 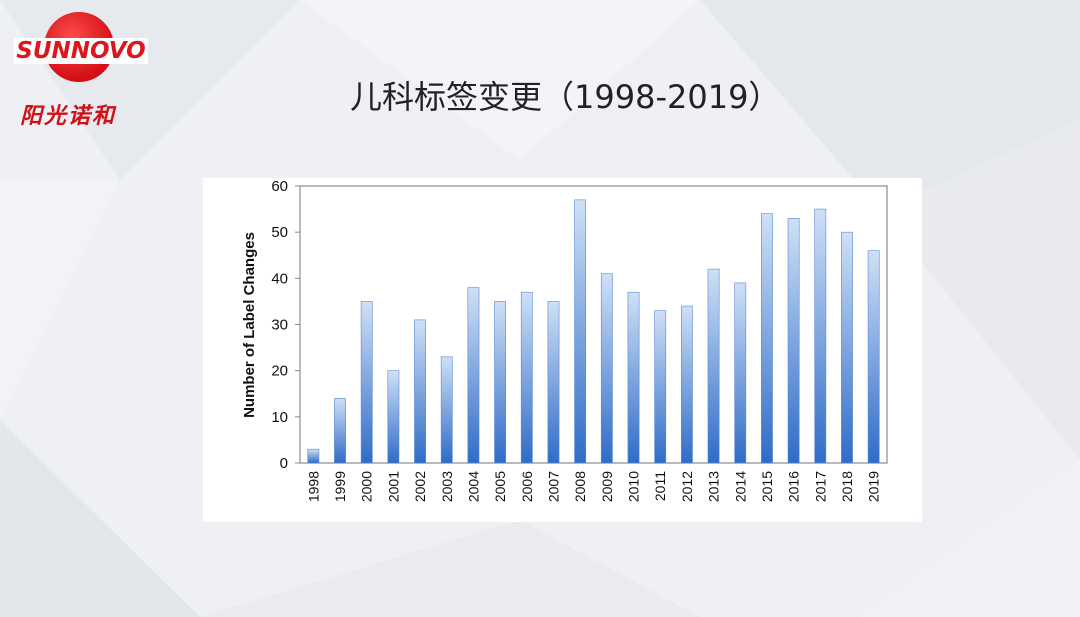 I want to click on y-tick-label: 0, so click(x=284, y=463).